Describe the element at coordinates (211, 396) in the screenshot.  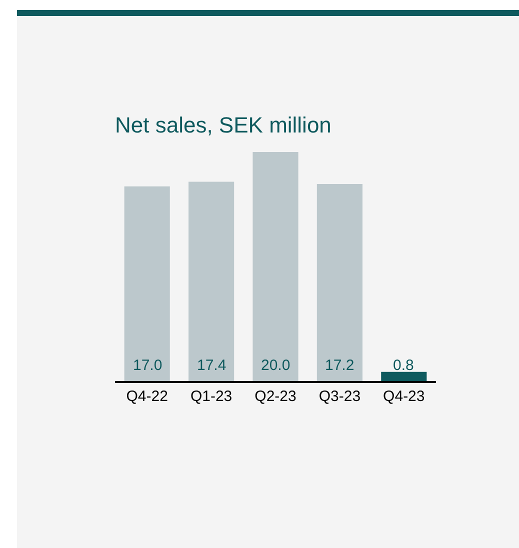
I see `x-tick-label: Q1-23` at that location.